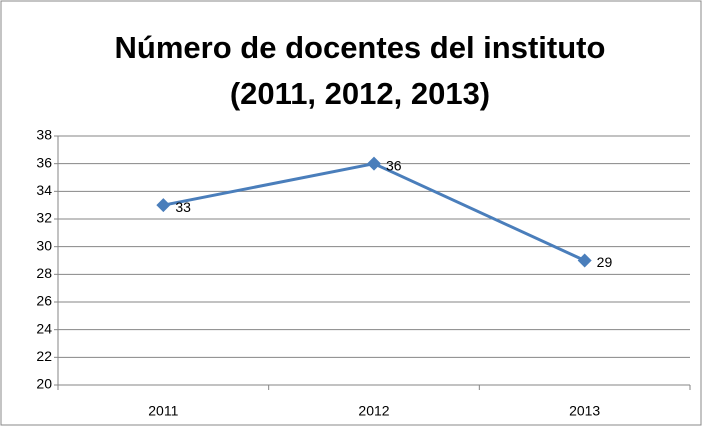 This screenshot has width=703, height=427. I want to click on data-label: 33, so click(183, 207).